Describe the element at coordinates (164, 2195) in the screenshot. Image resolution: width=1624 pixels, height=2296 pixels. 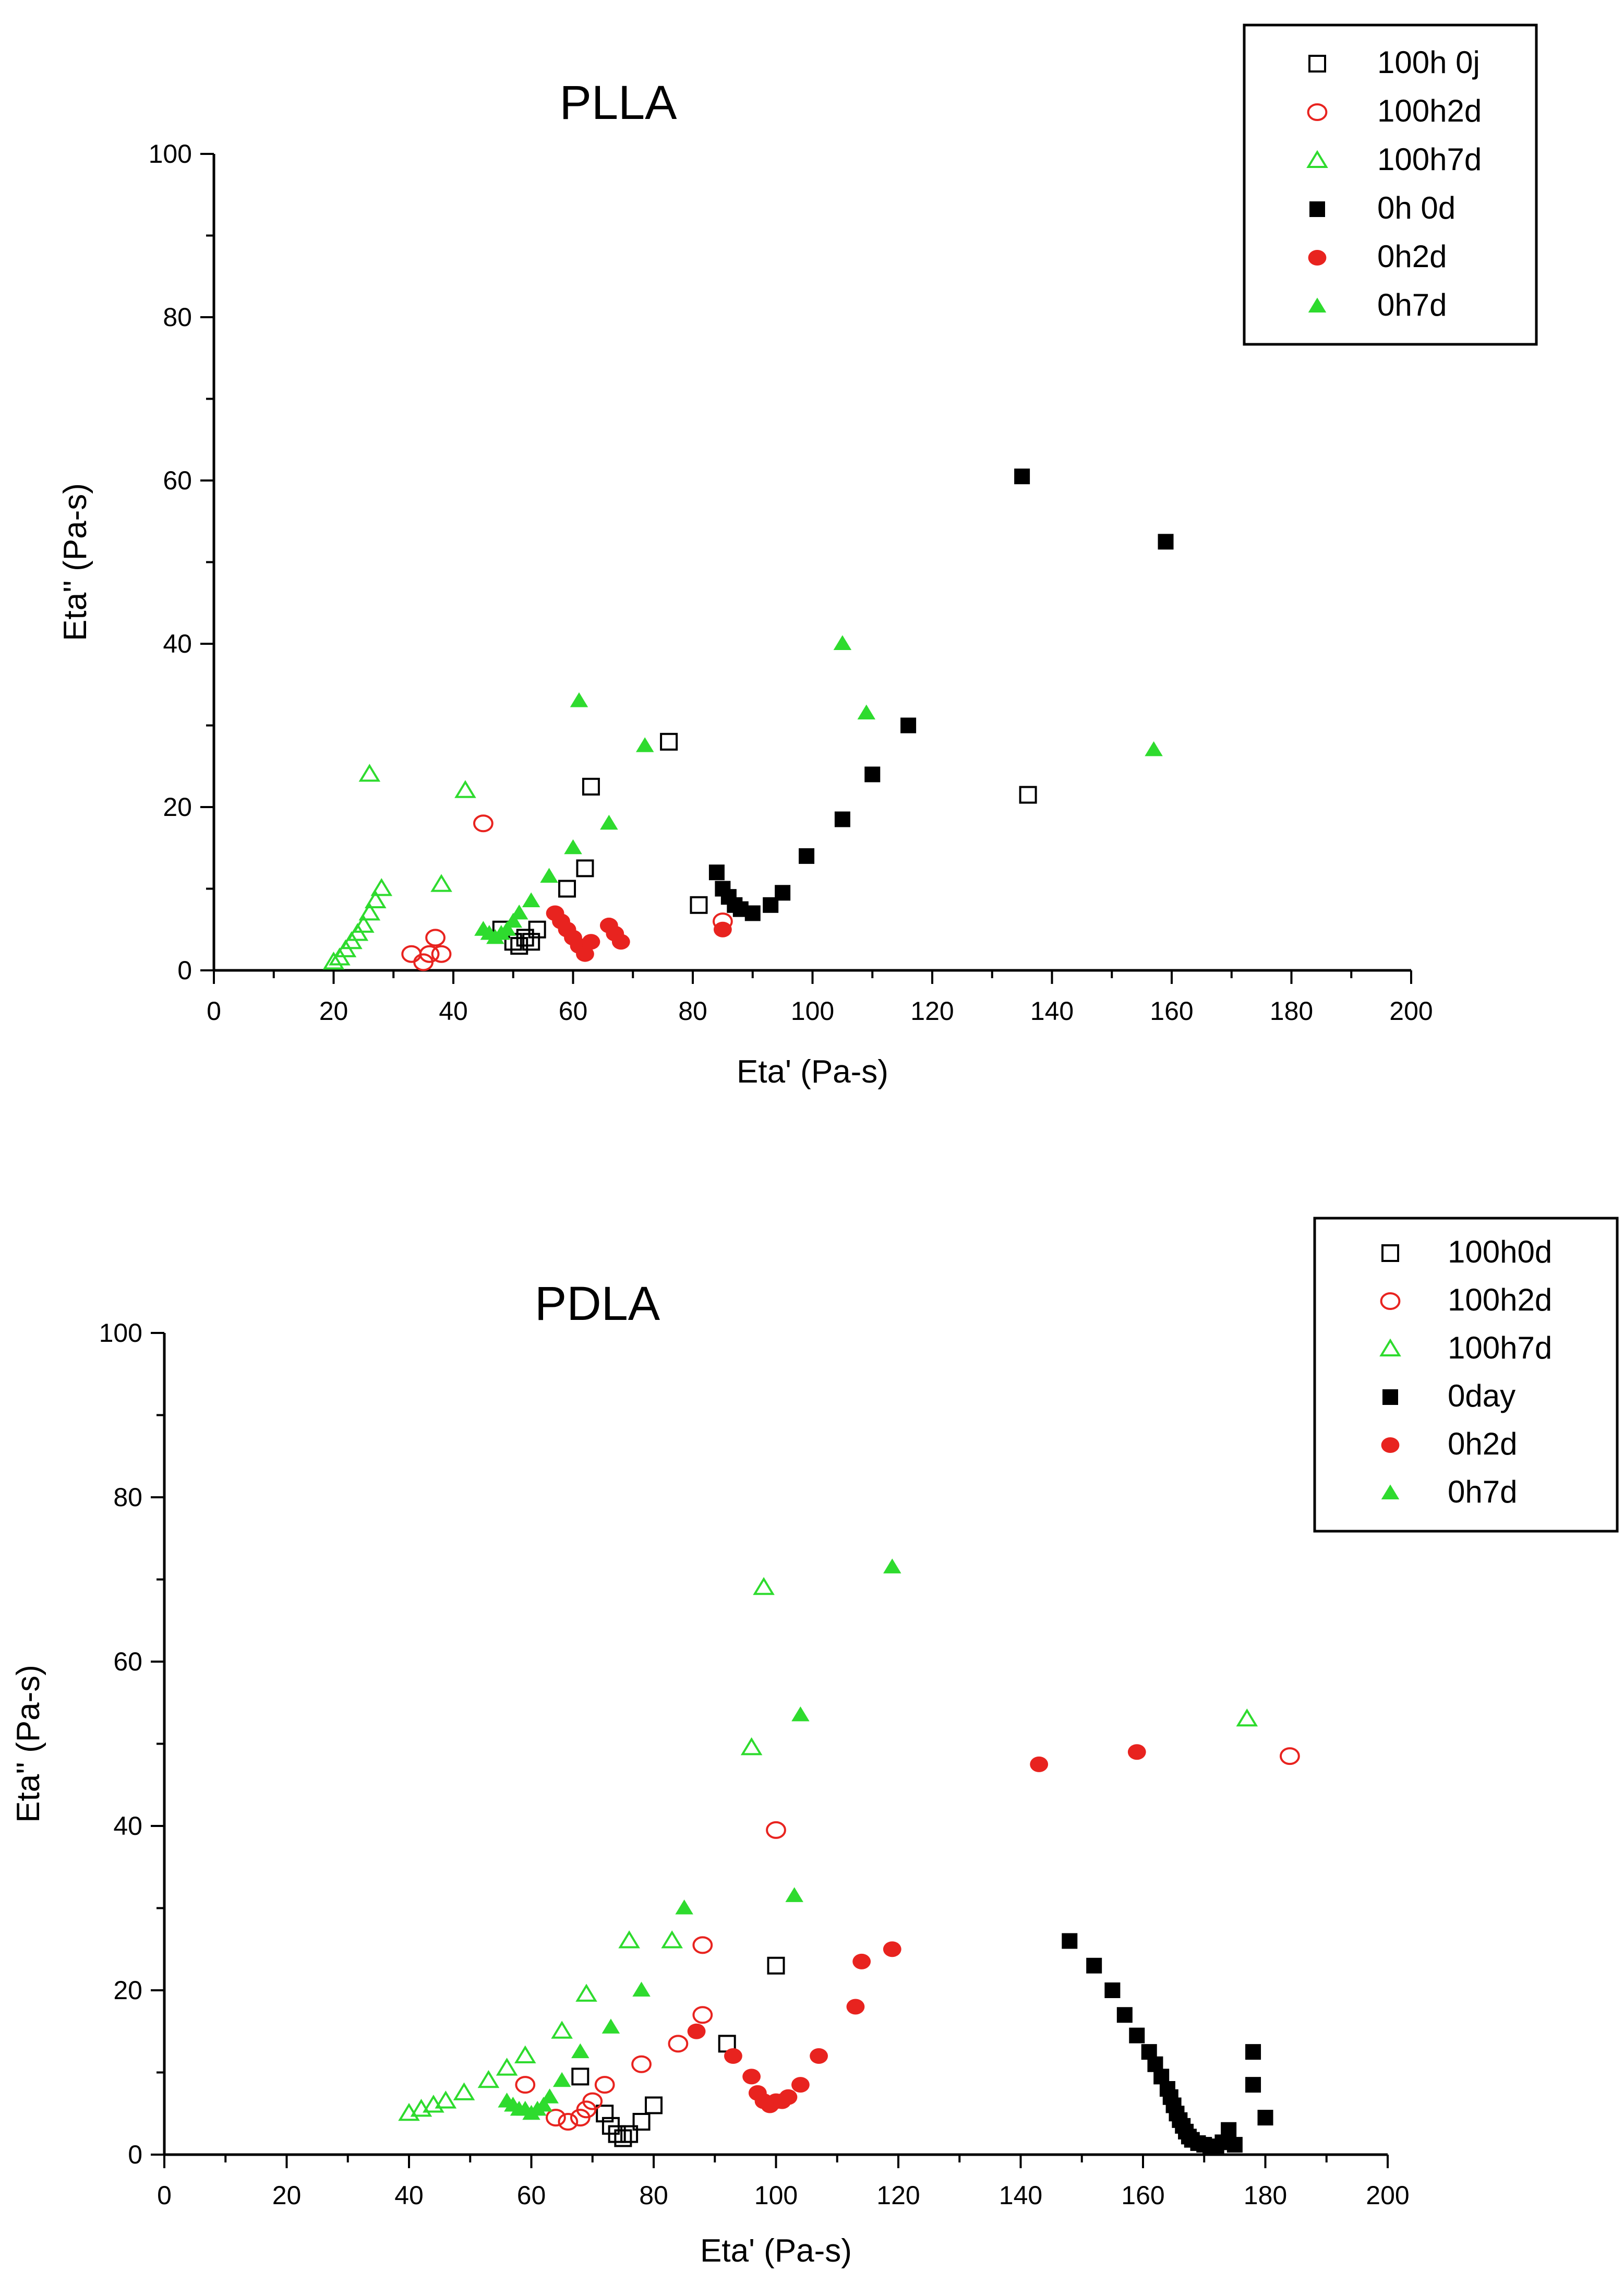
I see `x-tick-label: 0` at that location.